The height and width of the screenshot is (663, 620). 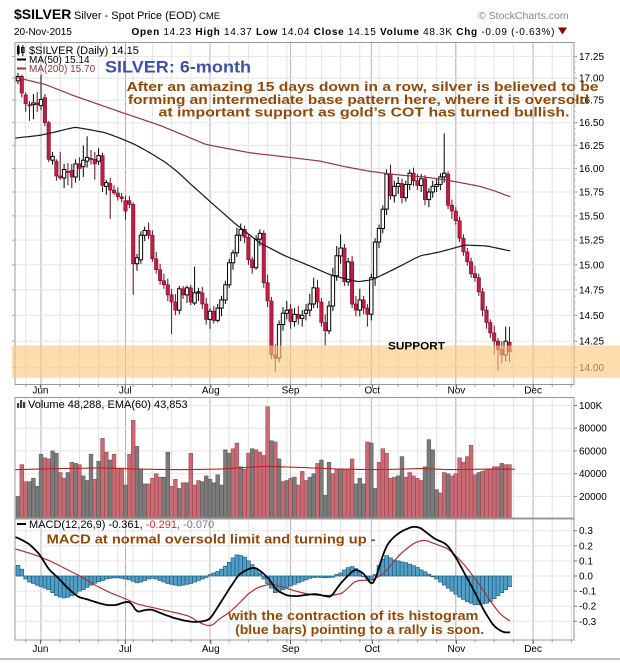 I want to click on svg-text: MA(200) 15.70, so click(x=62, y=69).